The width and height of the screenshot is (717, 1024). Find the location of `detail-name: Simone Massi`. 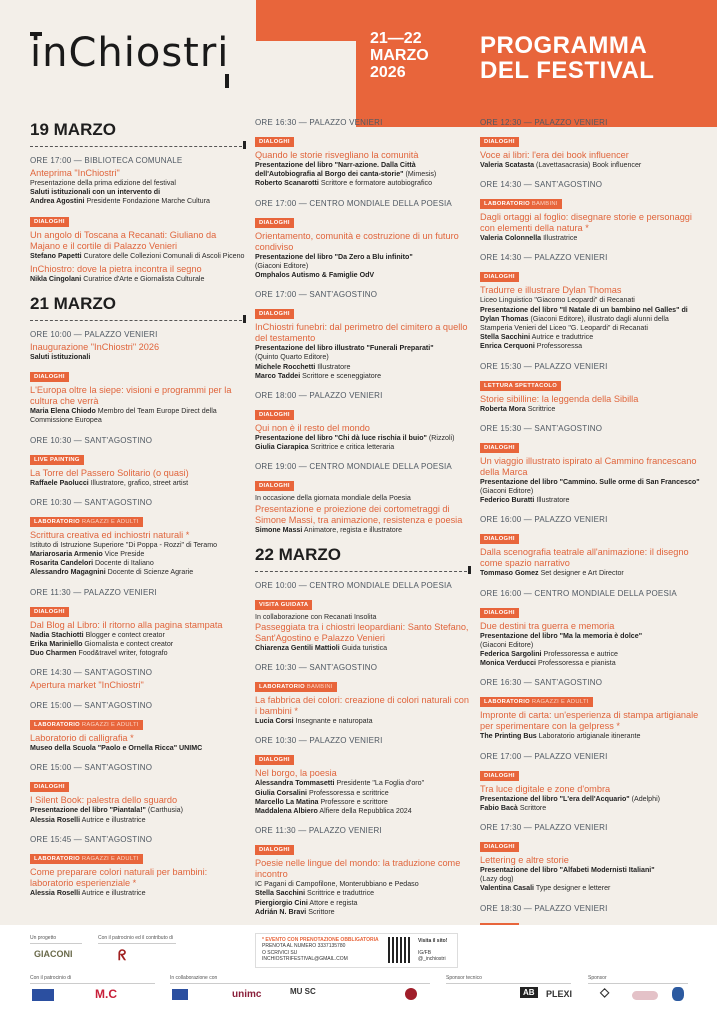

detail-name: Simone Massi is located at coordinates (279, 529).